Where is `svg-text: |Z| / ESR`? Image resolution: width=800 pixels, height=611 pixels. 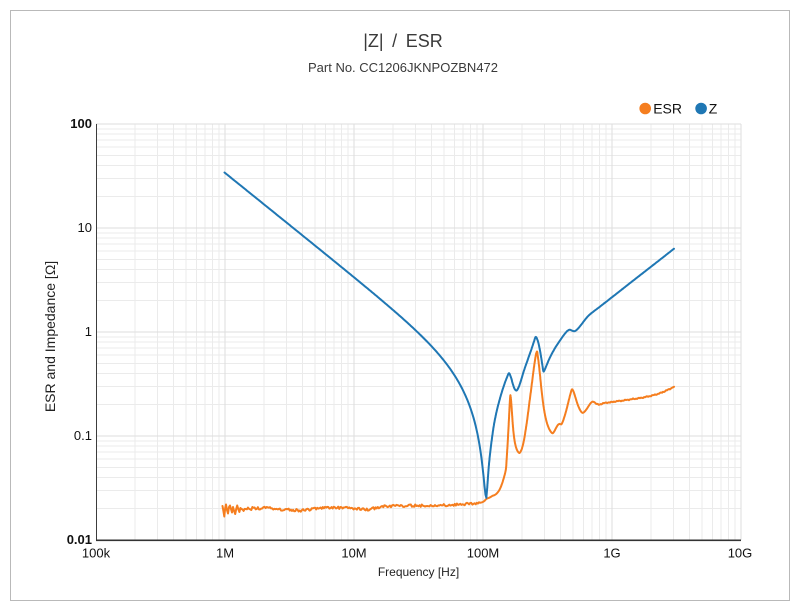 svg-text: |Z| / ESR is located at coordinates (403, 41).